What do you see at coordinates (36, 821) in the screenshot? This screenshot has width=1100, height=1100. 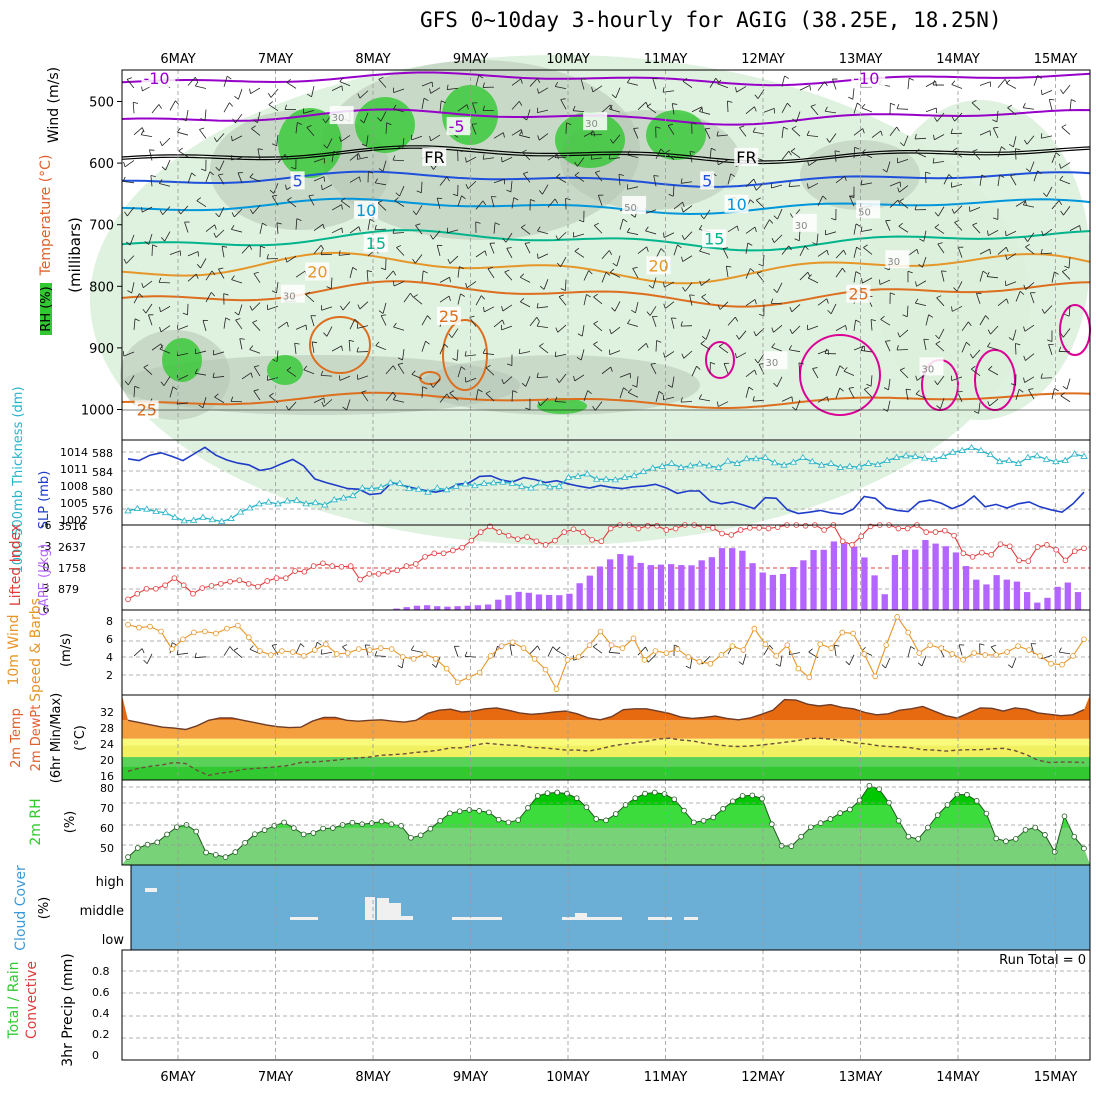 I see `label-2m-rh: 2m RH` at bounding box center [36, 821].